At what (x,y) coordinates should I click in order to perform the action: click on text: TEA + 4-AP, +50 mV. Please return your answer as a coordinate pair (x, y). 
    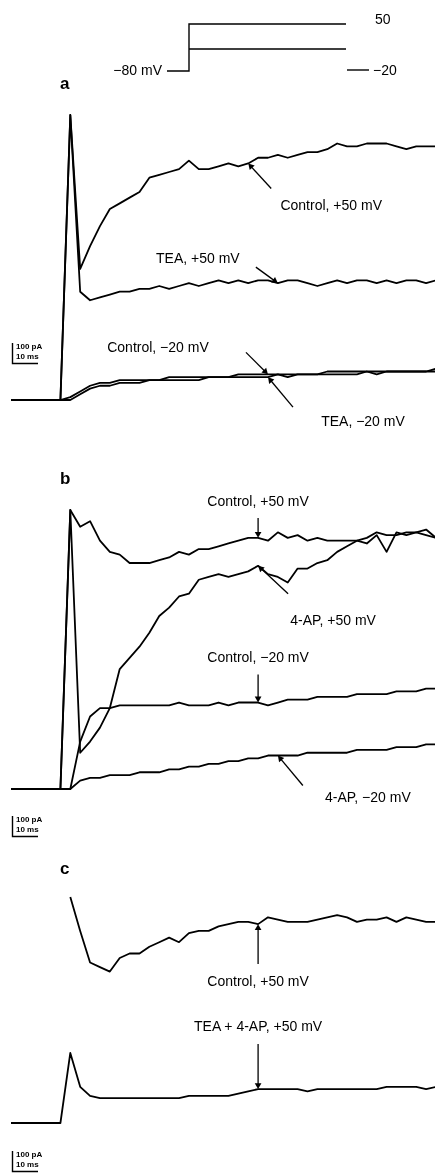
    Looking at the image, I should click on (258, 1026).